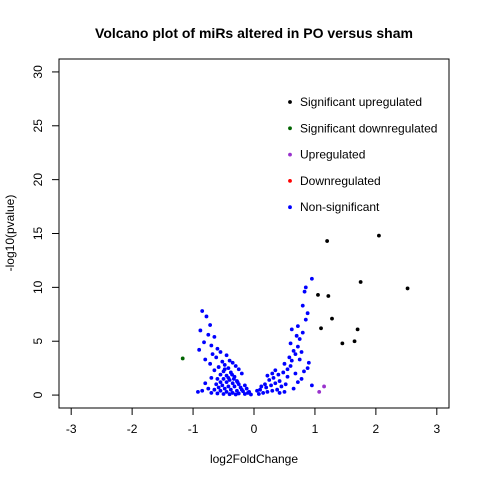 This screenshot has height=480, width=480. I want to click on y-tick-label: 5, so click(38, 341).